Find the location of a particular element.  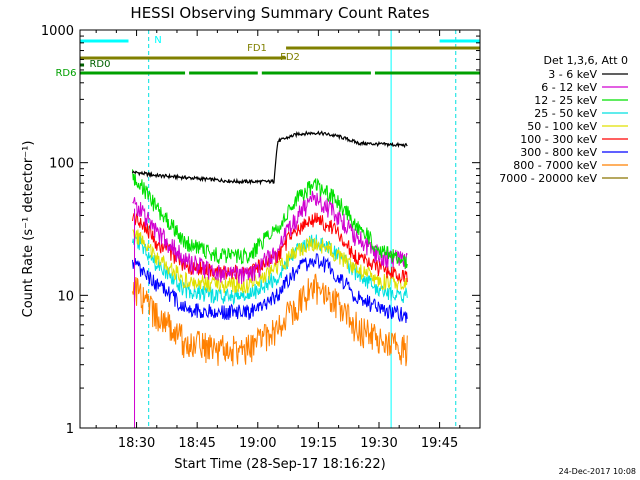

series-6-line is located at coordinates (270, 288).